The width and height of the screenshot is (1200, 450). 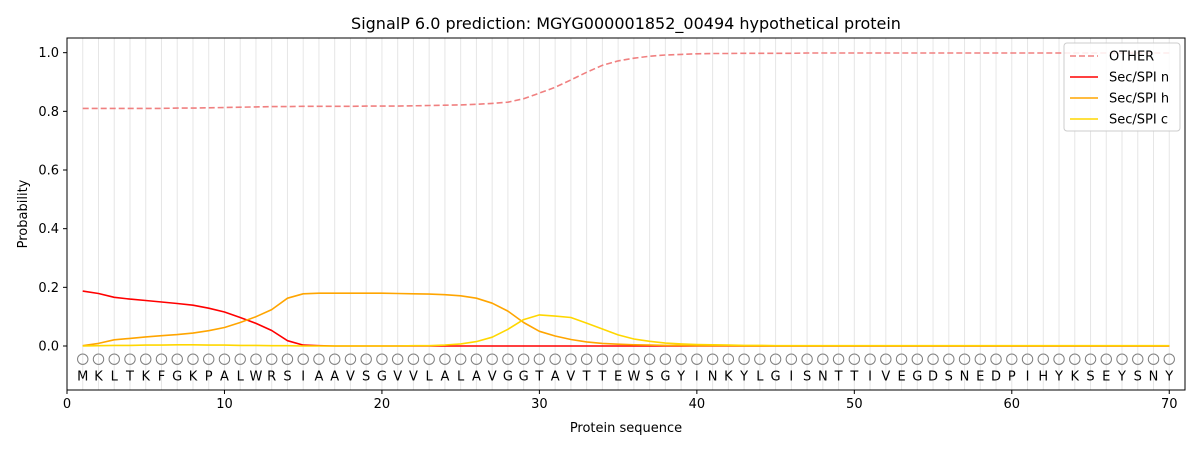 What do you see at coordinates (161, 376) in the screenshot?
I see `residue-label: F` at bounding box center [161, 376].